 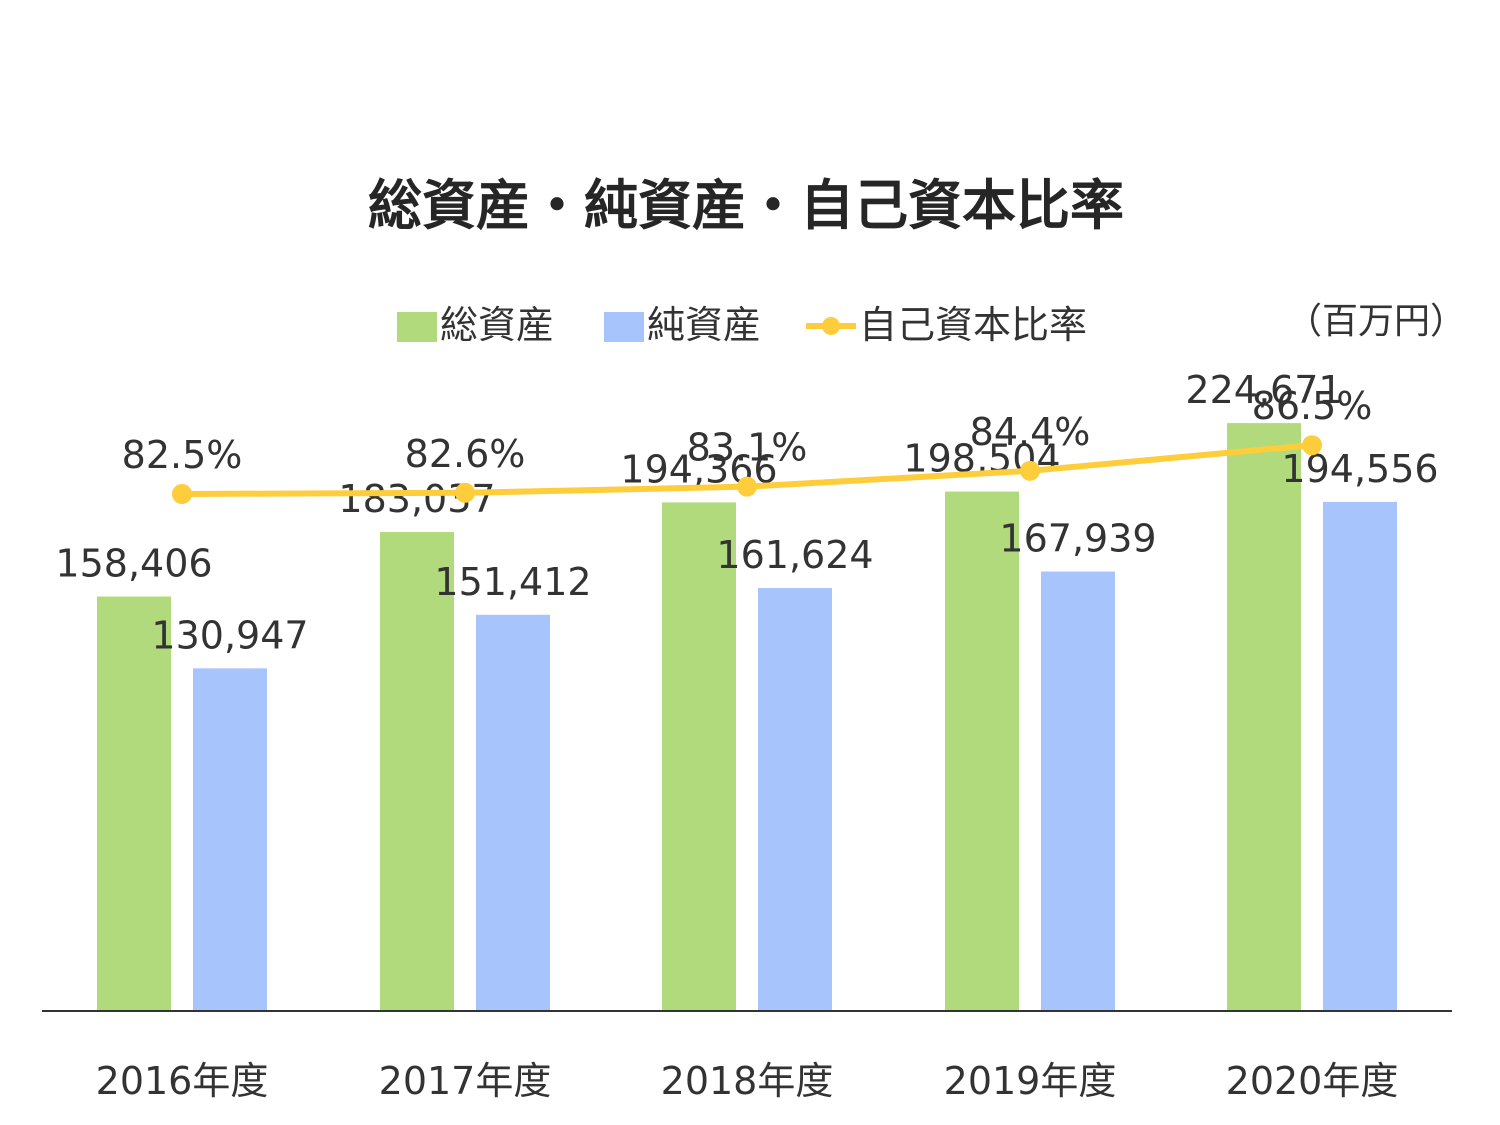 I want to click on x-tick-label-2: 2017年度, so click(x=465, y=1081).